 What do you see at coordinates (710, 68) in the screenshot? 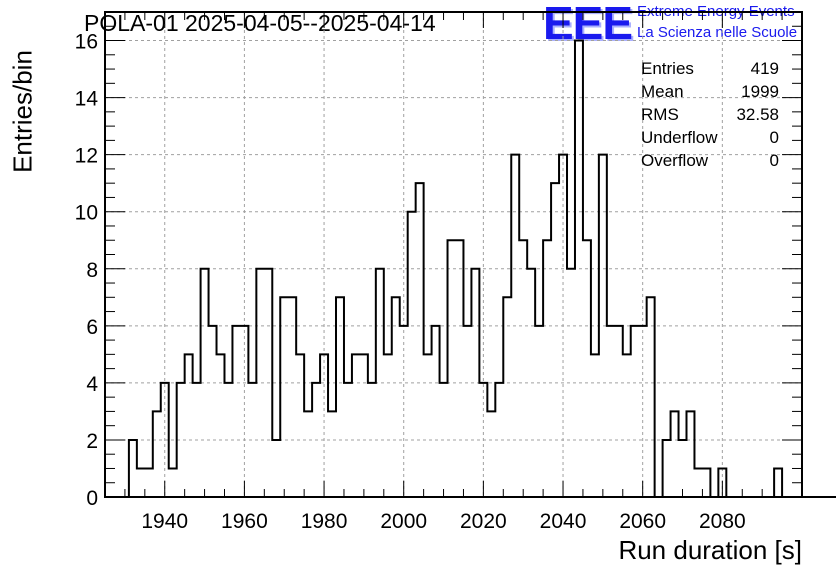
I see `stats-row-entries: Entries 419` at bounding box center [710, 68].